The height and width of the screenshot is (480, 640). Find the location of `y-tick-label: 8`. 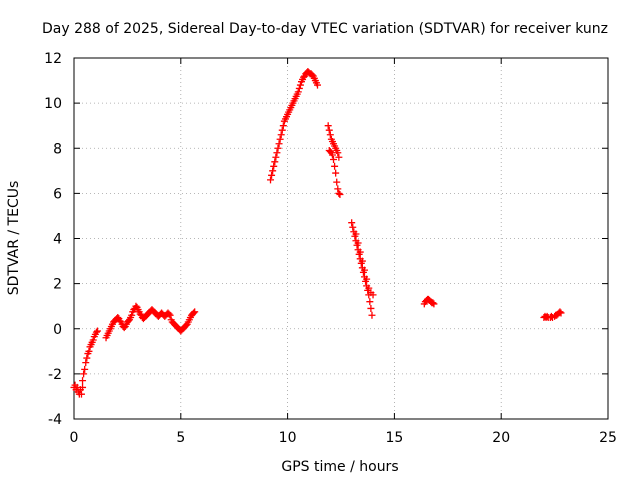

y-tick-label: 8 is located at coordinates (57, 149).